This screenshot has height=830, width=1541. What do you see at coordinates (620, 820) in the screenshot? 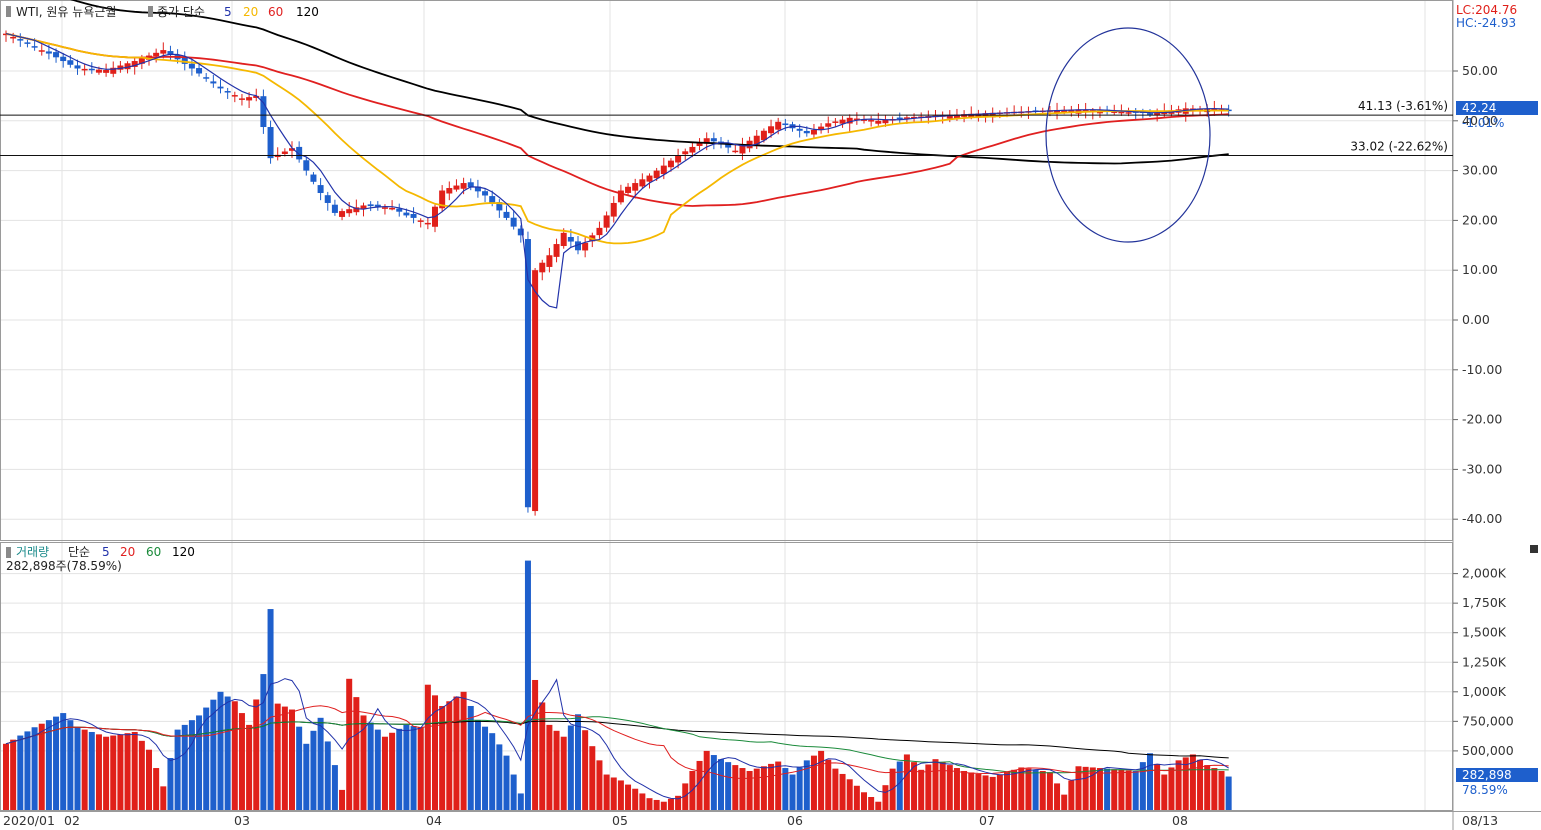
I see `x-label: 05` at bounding box center [620, 820].